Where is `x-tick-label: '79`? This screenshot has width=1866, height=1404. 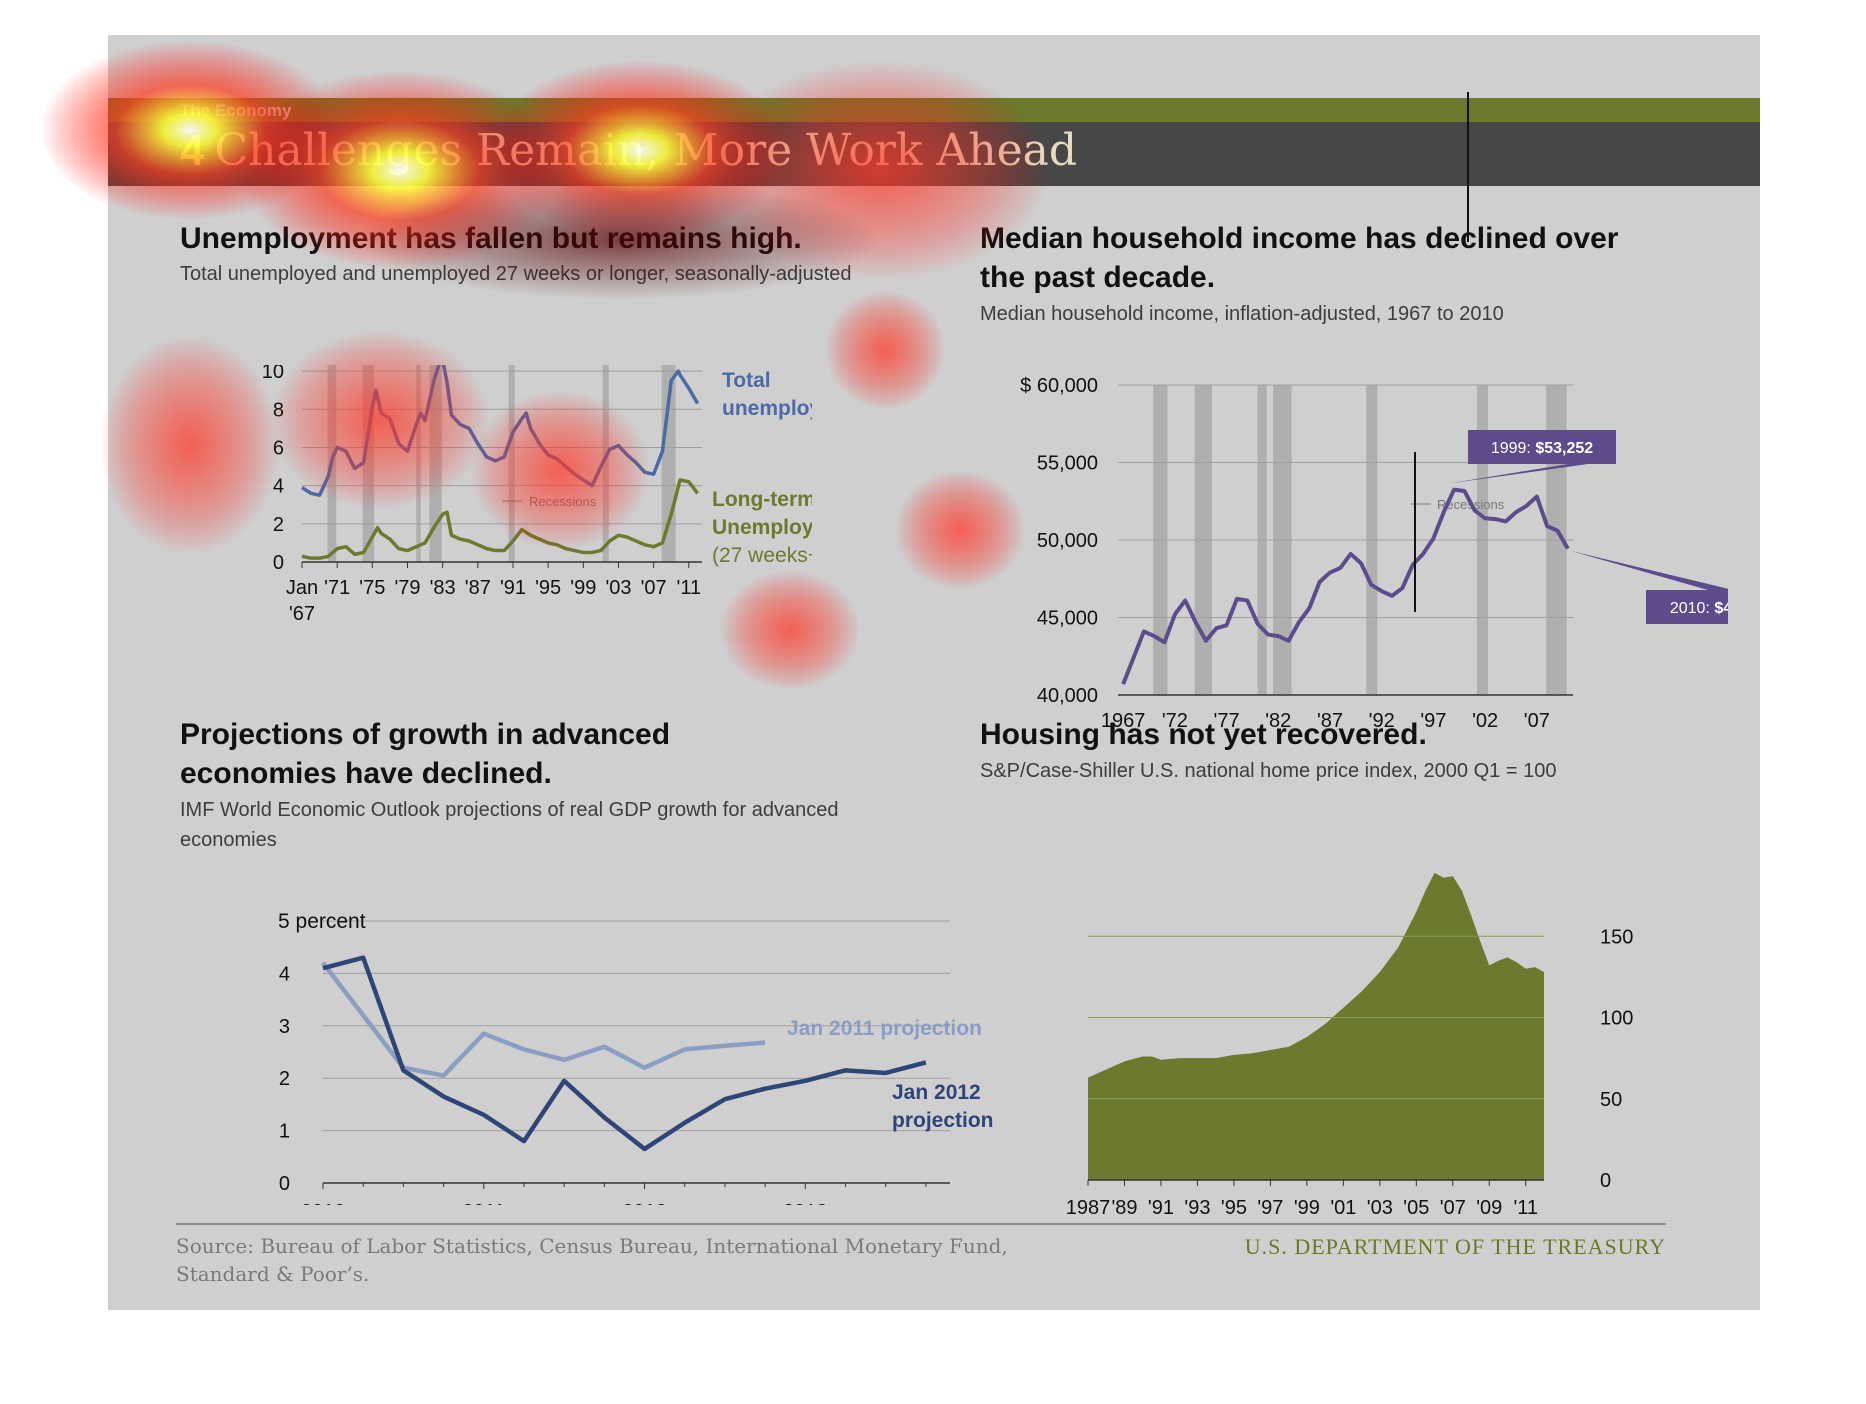
x-tick-label: '79 is located at coordinates (407, 588).